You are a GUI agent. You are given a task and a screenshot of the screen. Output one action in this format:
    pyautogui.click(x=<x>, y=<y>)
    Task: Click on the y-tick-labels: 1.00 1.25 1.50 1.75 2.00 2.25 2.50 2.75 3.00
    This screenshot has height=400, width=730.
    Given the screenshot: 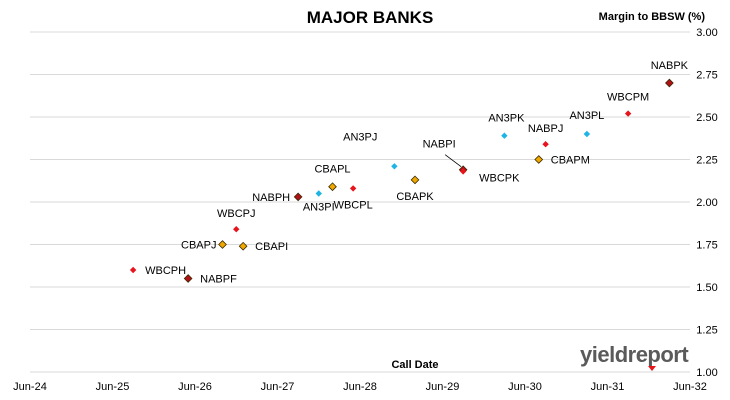 What is the action you would take?
    pyautogui.click(x=706, y=203)
    